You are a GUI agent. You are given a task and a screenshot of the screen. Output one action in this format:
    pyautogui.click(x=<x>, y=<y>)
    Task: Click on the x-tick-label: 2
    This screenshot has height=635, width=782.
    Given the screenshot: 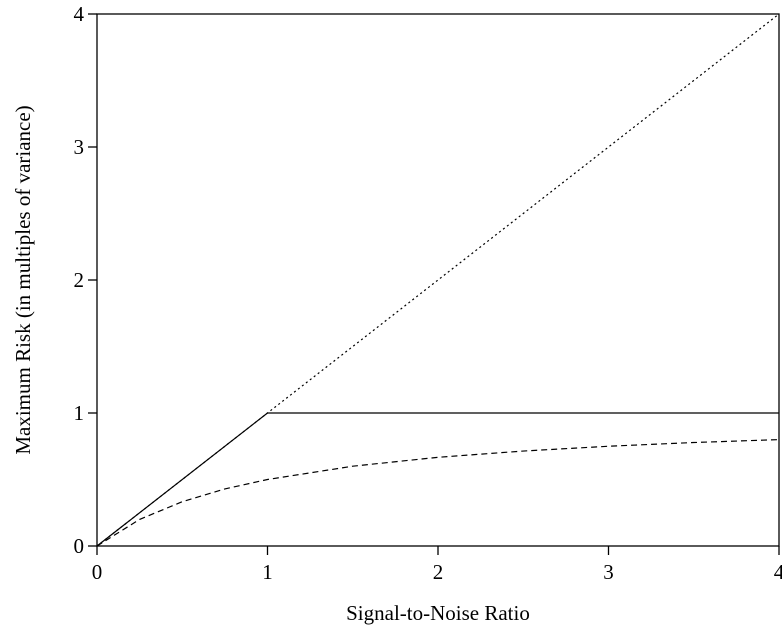 What is the action you would take?
    pyautogui.click(x=438, y=572)
    